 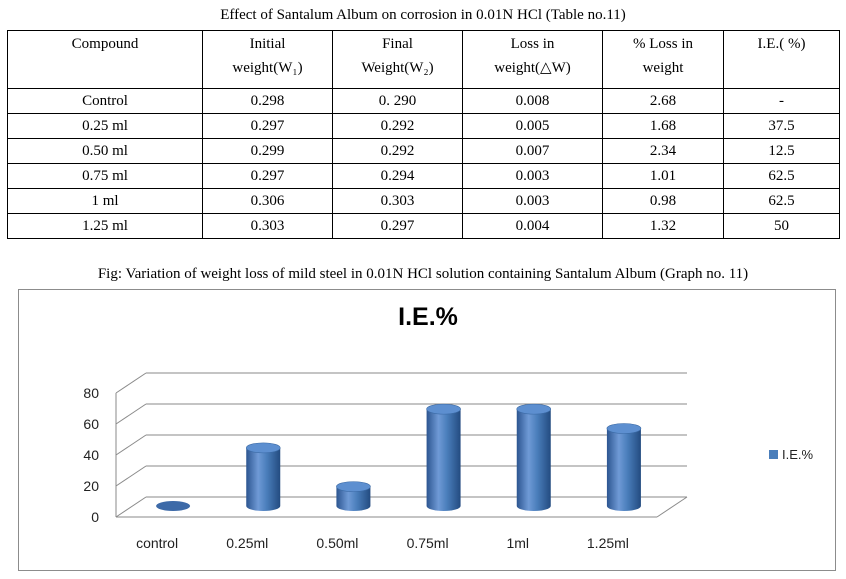 What do you see at coordinates (91, 486) in the screenshot?
I see `y-tick-label: 20` at bounding box center [91, 486].